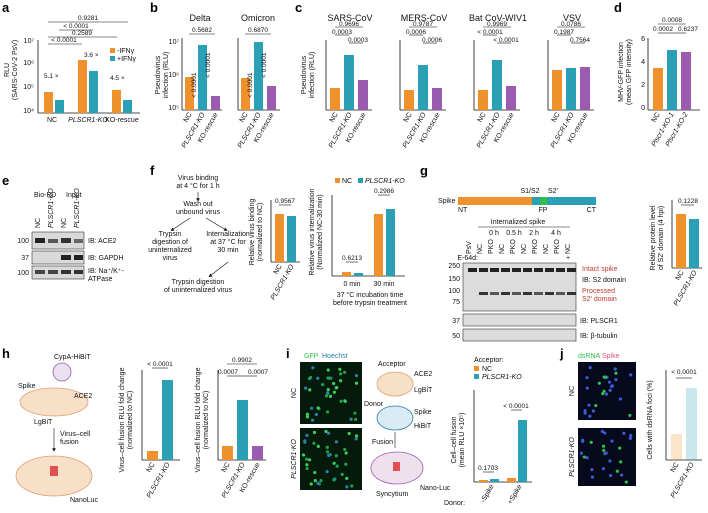 This screenshot has width=708, height=513. What do you see at coordinates (483, 481) in the screenshot?
I see `bar-i-minus-nc` at bounding box center [483, 481].